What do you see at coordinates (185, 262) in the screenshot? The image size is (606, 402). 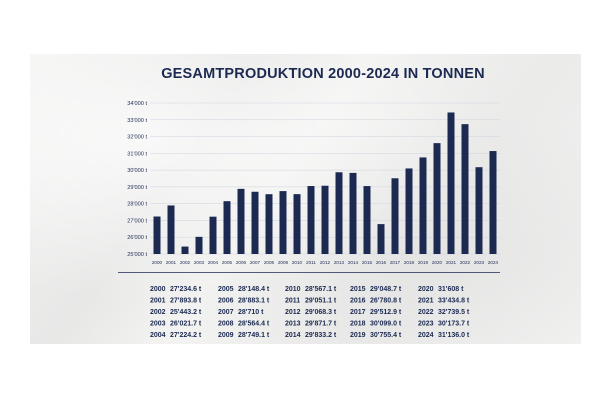 I see `x-tick-label: 2002` at bounding box center [185, 262].